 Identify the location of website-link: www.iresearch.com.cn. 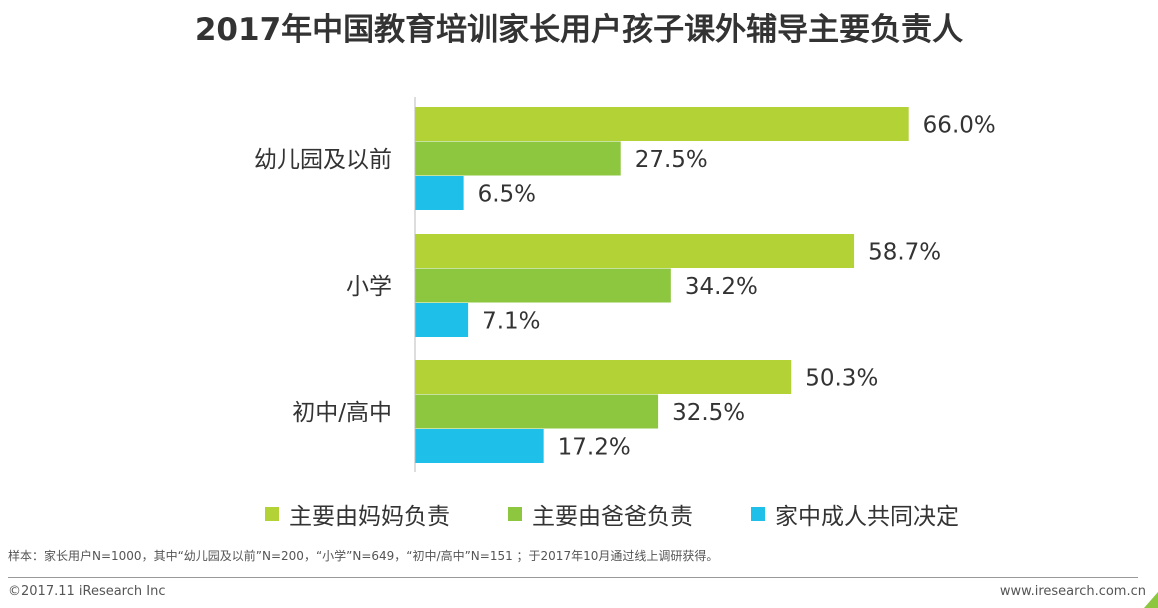
(1072, 591).